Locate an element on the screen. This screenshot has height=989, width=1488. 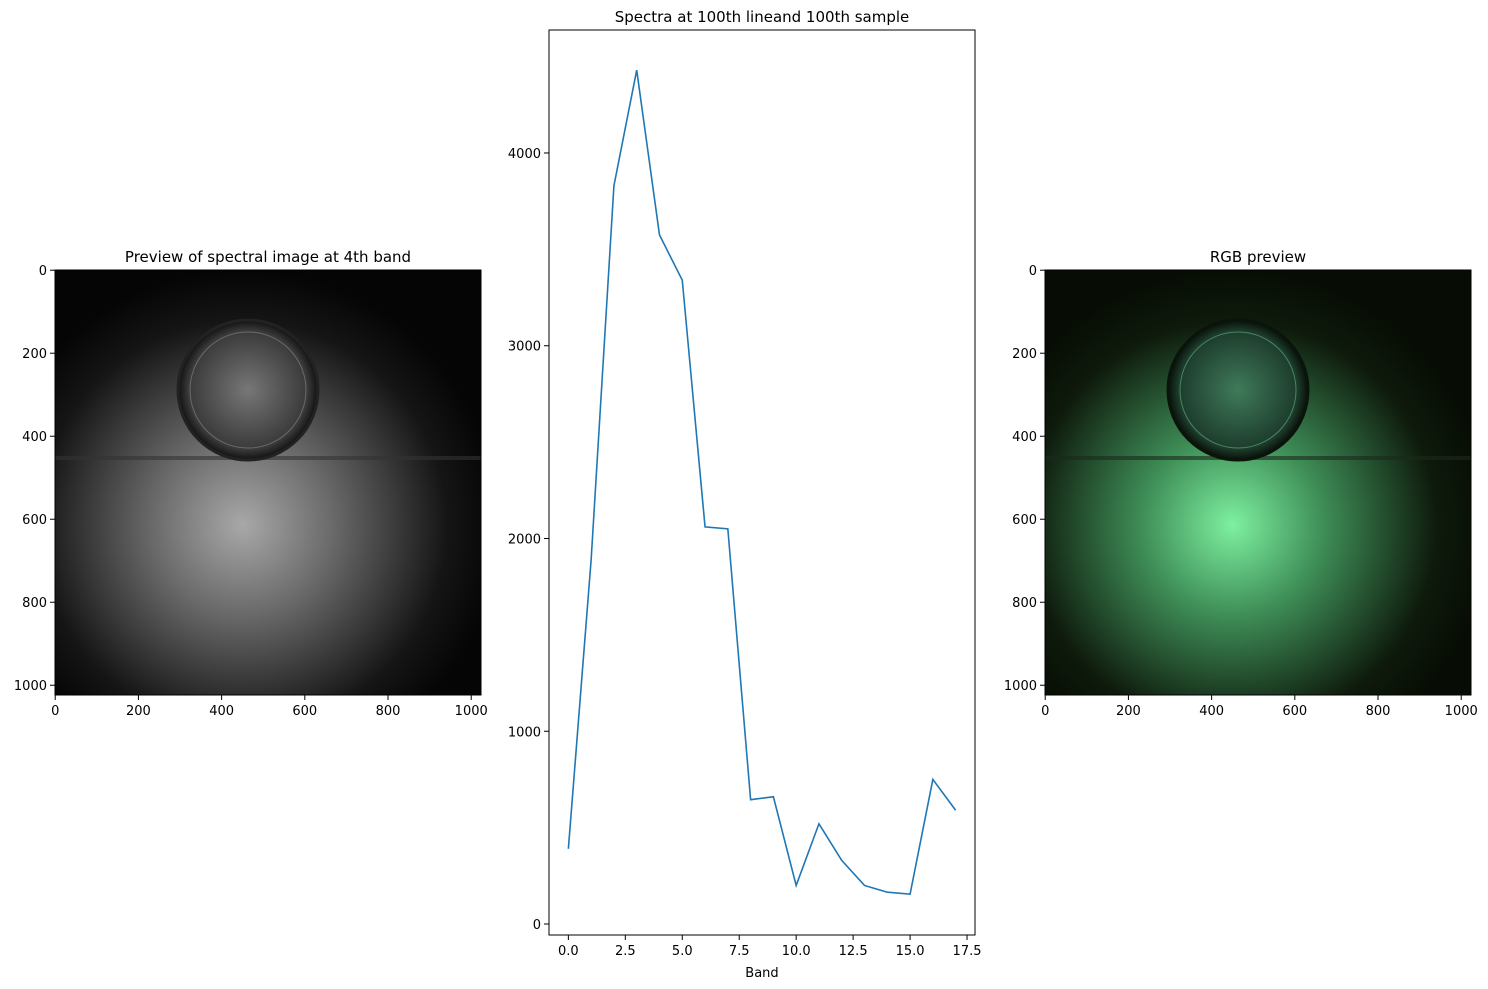
chart-title: Spectra at 100th lineand 100th sample is located at coordinates (762, 17).